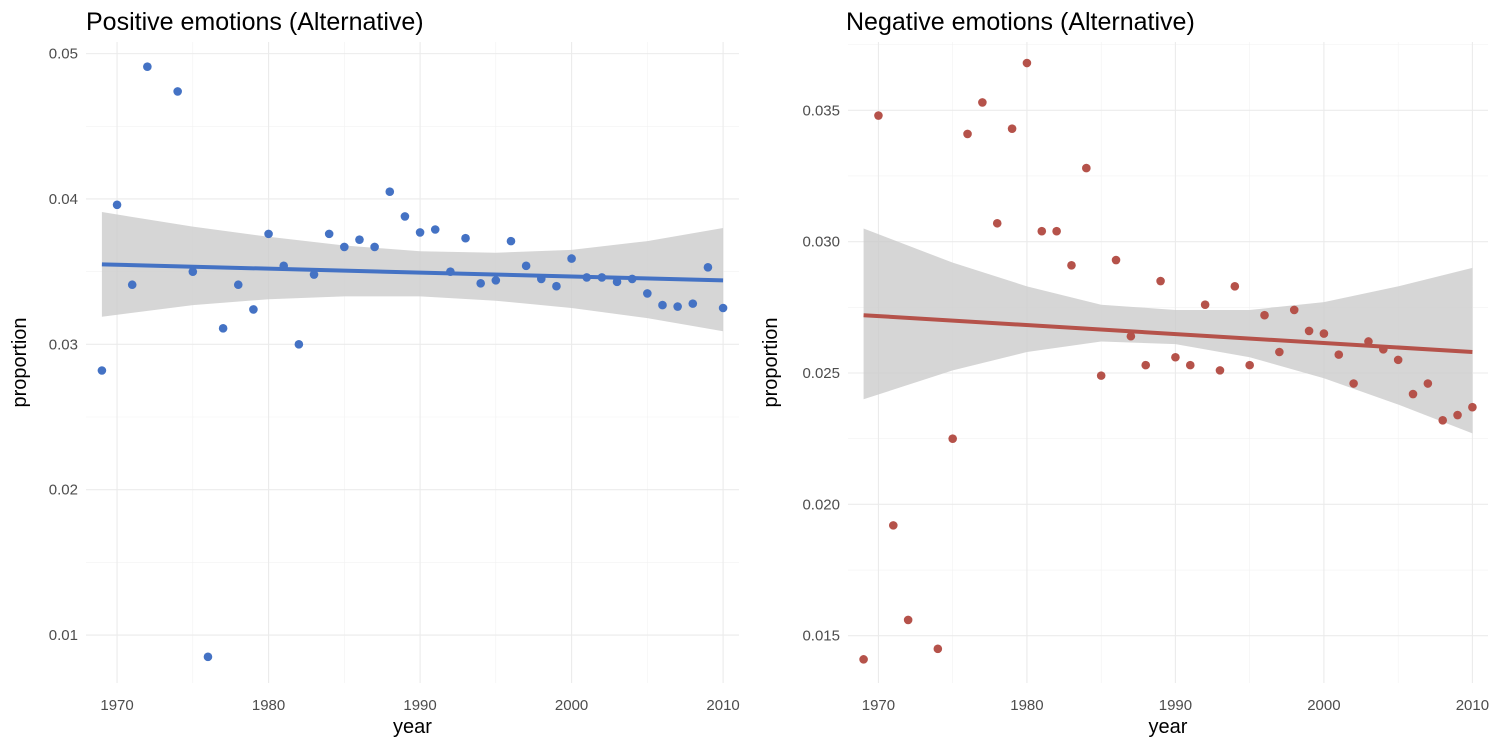 This screenshot has width=1500, height=750. Describe the element at coordinates (1020, 22) in the screenshot. I see `chart-title: Negative emotions (Alternative)` at that location.